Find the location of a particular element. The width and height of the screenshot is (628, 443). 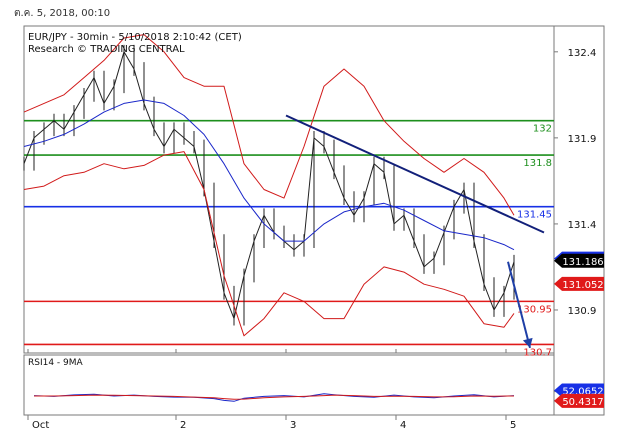

rsi-title: RSI14 - 9MA is located at coordinates (56, 363).